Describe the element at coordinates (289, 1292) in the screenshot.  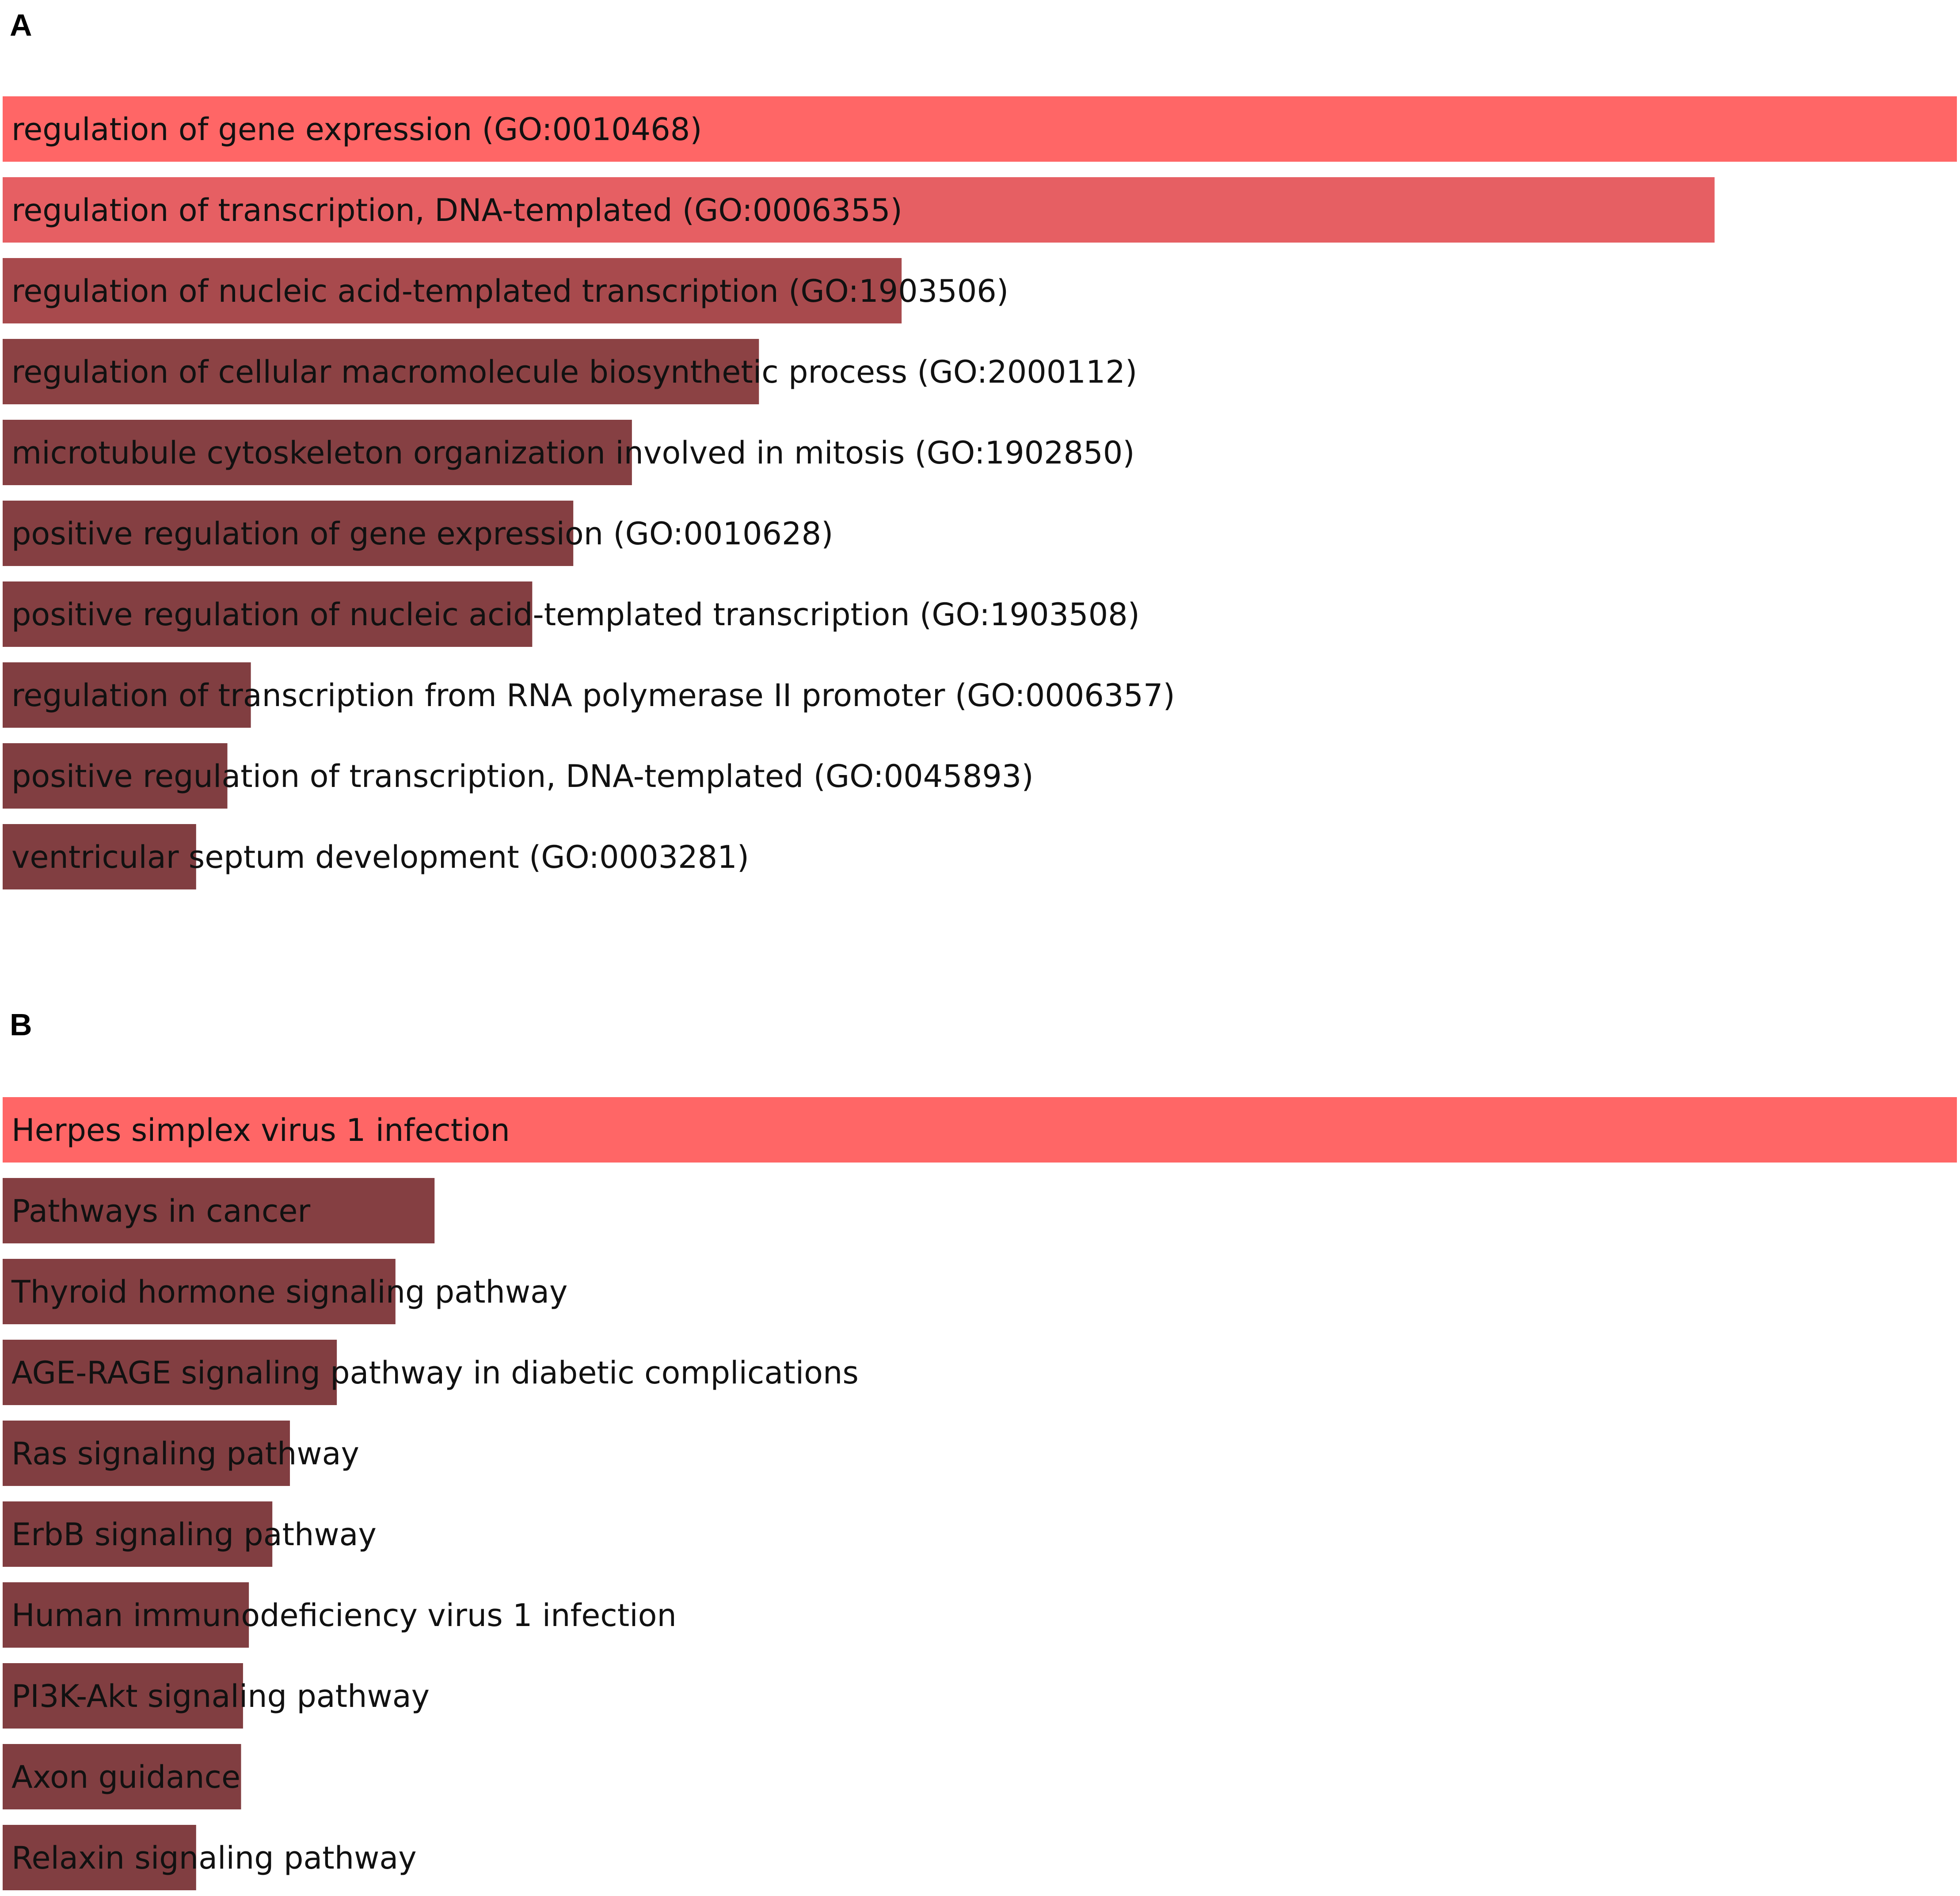
I see `bar-label: Thyroid hormone signaling pathway` at that location.